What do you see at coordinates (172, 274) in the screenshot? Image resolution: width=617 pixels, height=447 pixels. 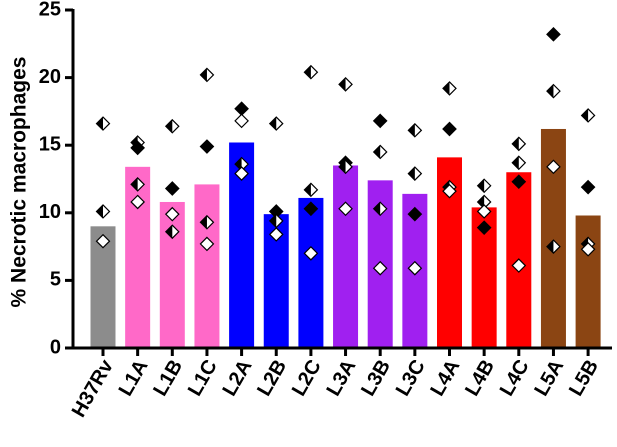 I see `bar-l1b` at bounding box center [172, 274].